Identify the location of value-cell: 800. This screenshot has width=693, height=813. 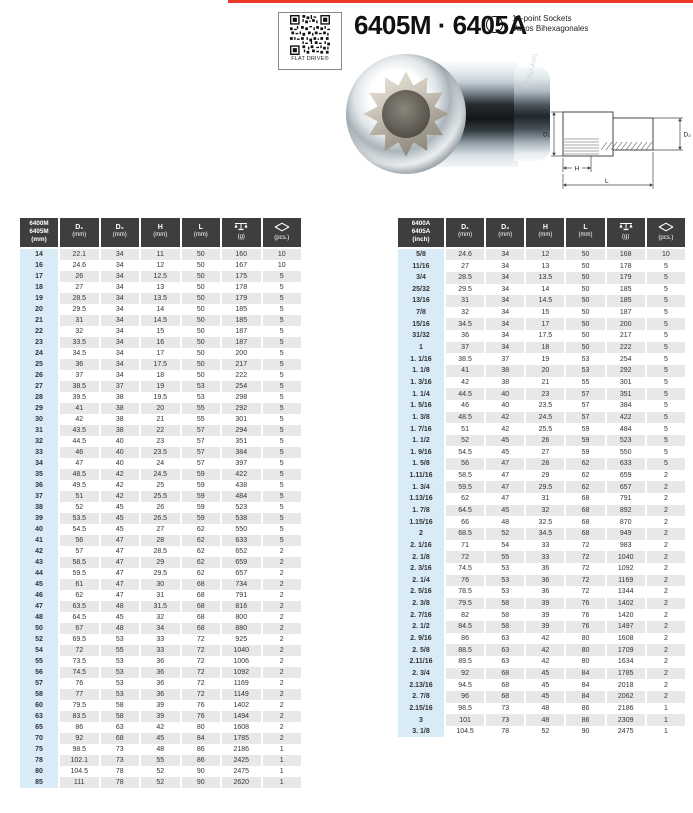
(240, 617).